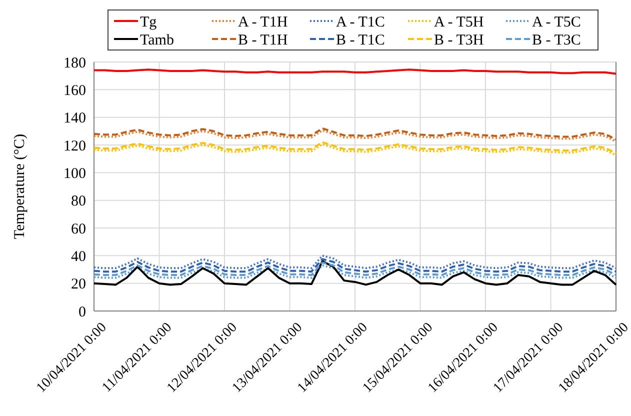 The width and height of the screenshot is (631, 416). What do you see at coordinates (263, 40) in the screenshot?
I see `legend-label: B - T1H` at bounding box center [263, 40].